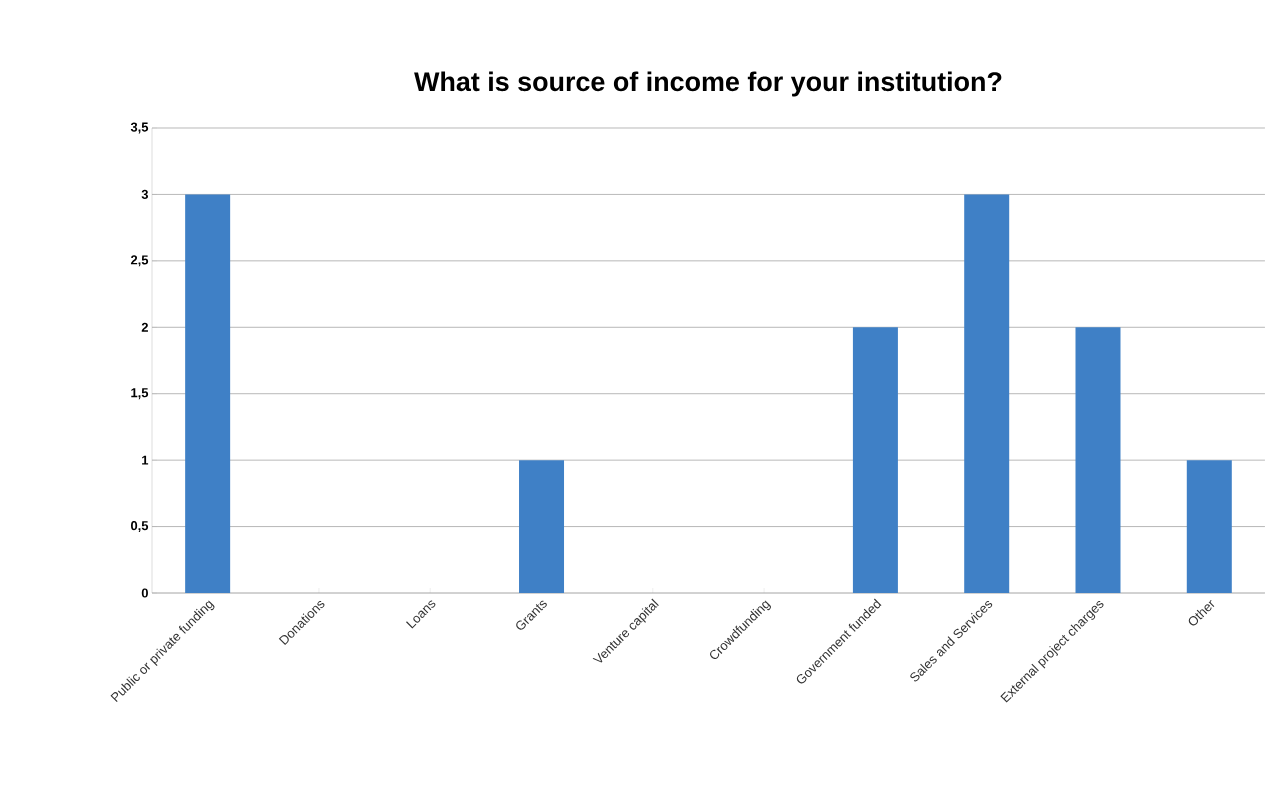  I want to click on y-tick-label: 0, so click(144, 593).